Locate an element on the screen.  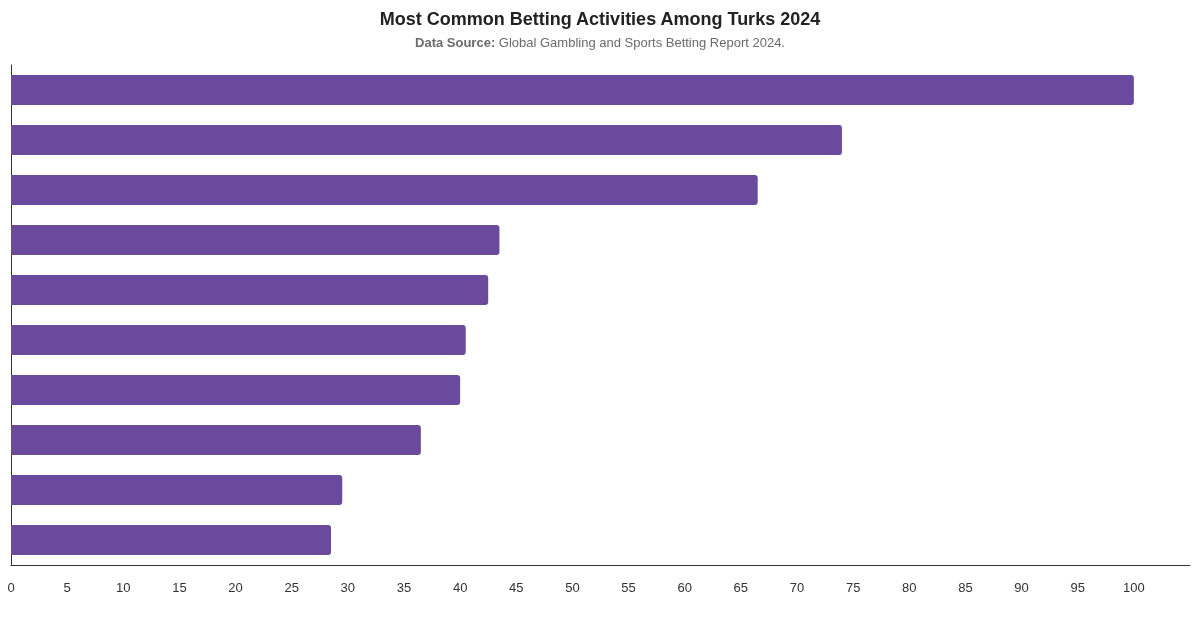
x-tick-label: 85 is located at coordinates (965, 587).